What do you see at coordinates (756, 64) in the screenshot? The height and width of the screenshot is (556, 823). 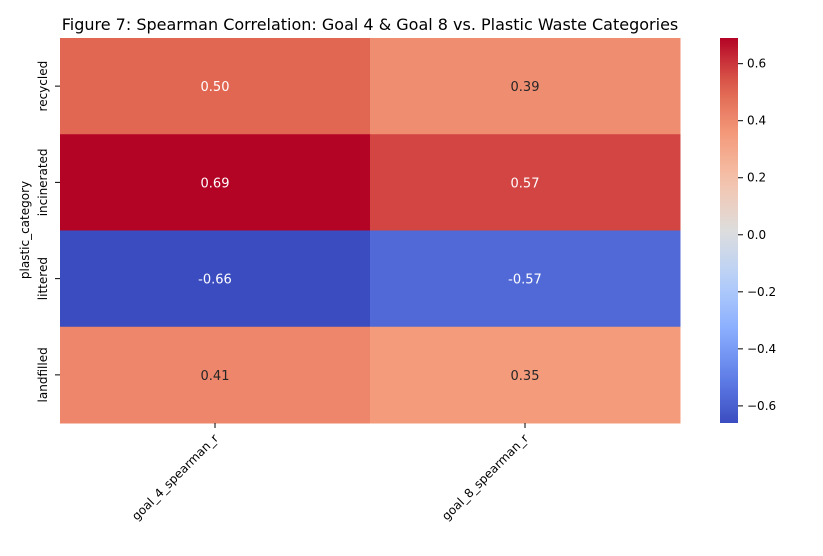 I see `colorbar-tick-label: 0.6` at bounding box center [756, 64].